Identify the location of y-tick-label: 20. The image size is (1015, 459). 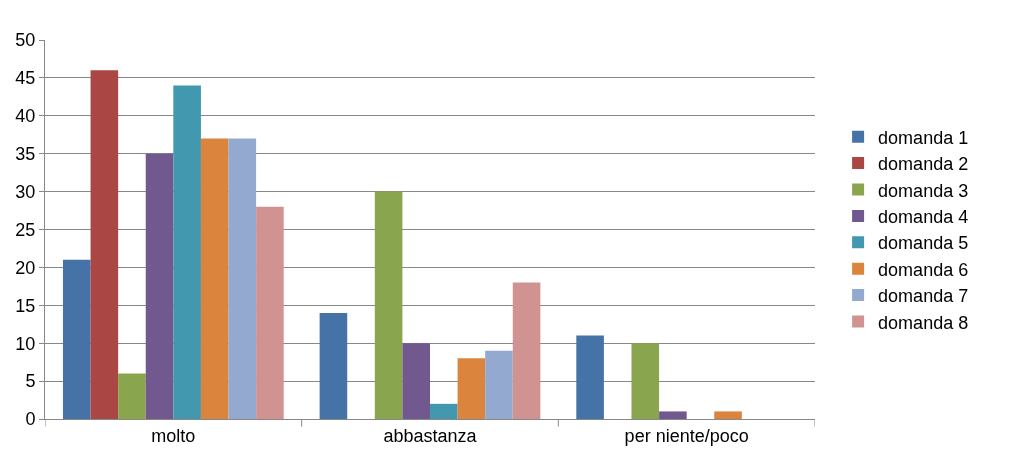
(25, 267).